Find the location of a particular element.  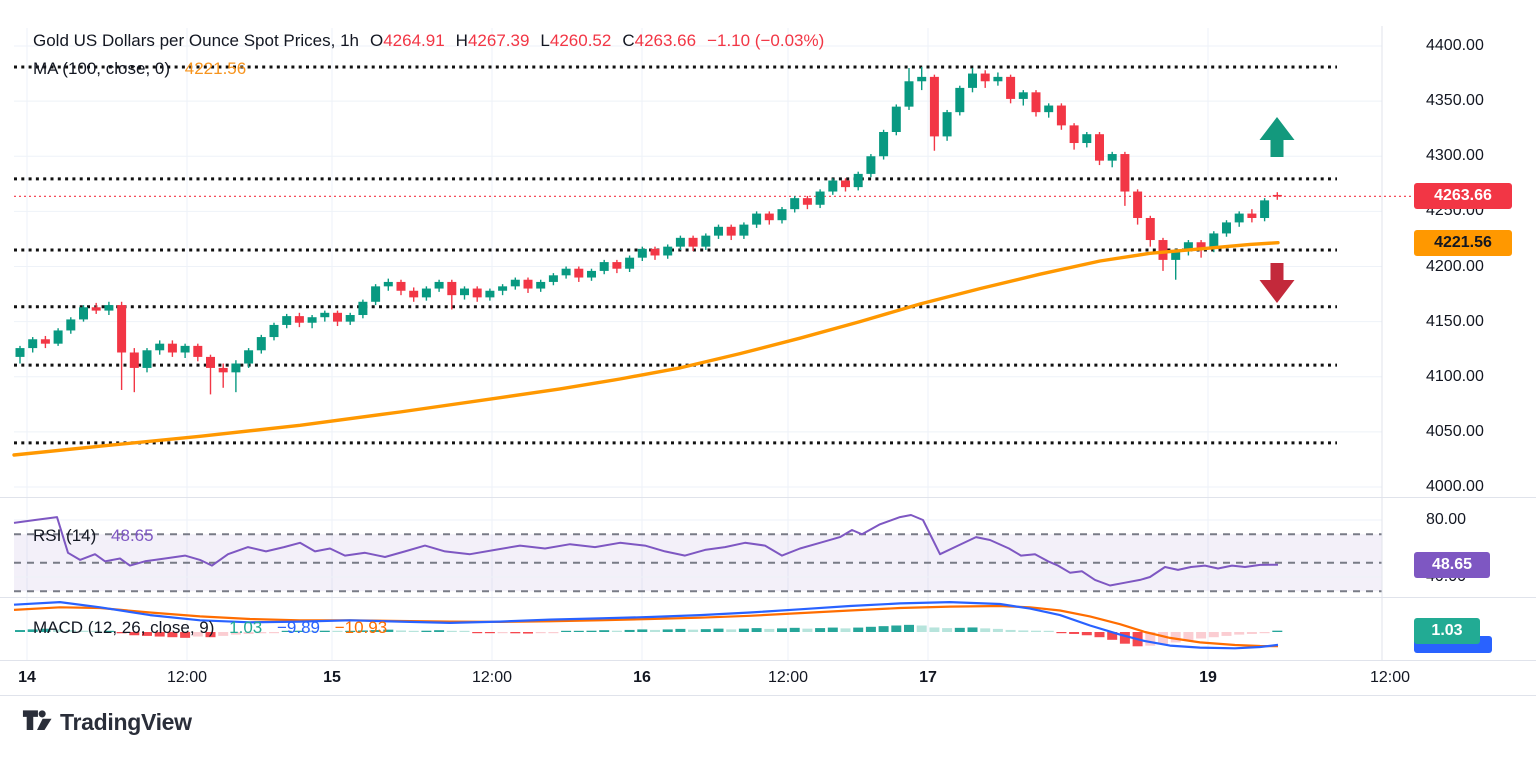

macd-hist-value: 1.03 is located at coordinates (246, 627).